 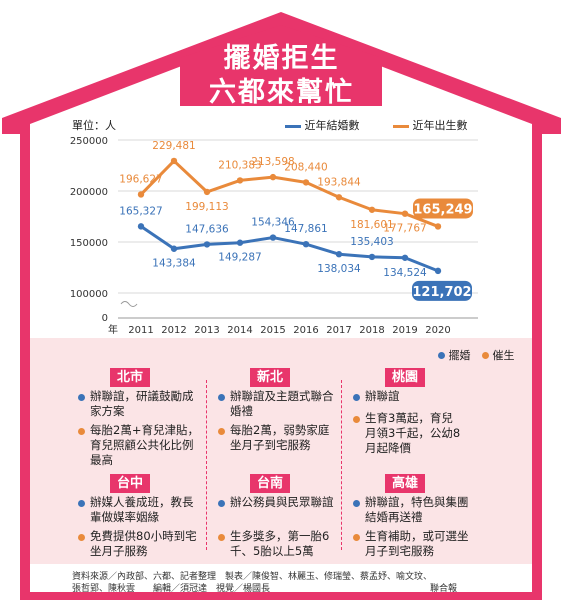 What do you see at coordinates (280, 437) in the screenshot?
I see `city-item-birth: 每胎2萬，弱勢家庭坐月子到宅服務` at bounding box center [280, 437].